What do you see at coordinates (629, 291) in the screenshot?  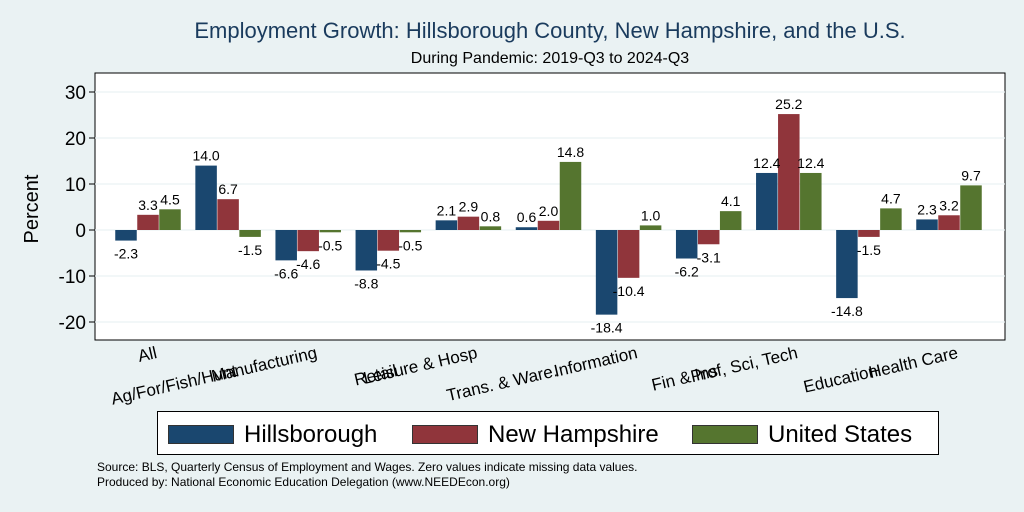 I see `data-label: -10.4` at bounding box center [629, 291].